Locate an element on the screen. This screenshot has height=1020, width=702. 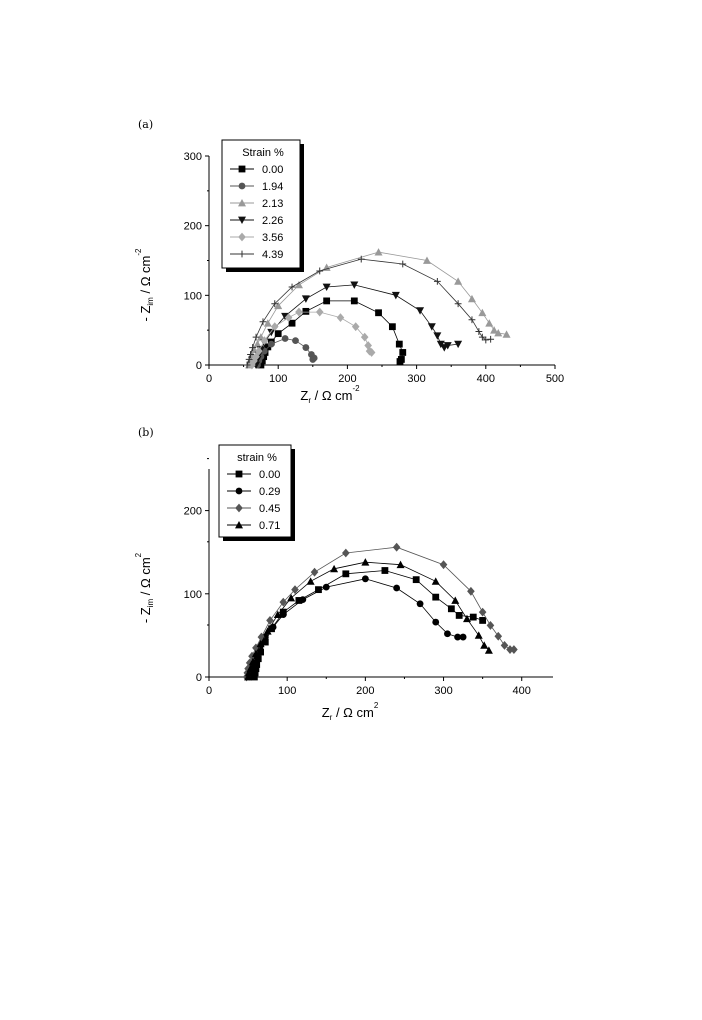
x-axis-title: Zr / Ω cm2 is located at coordinates (350, 711).